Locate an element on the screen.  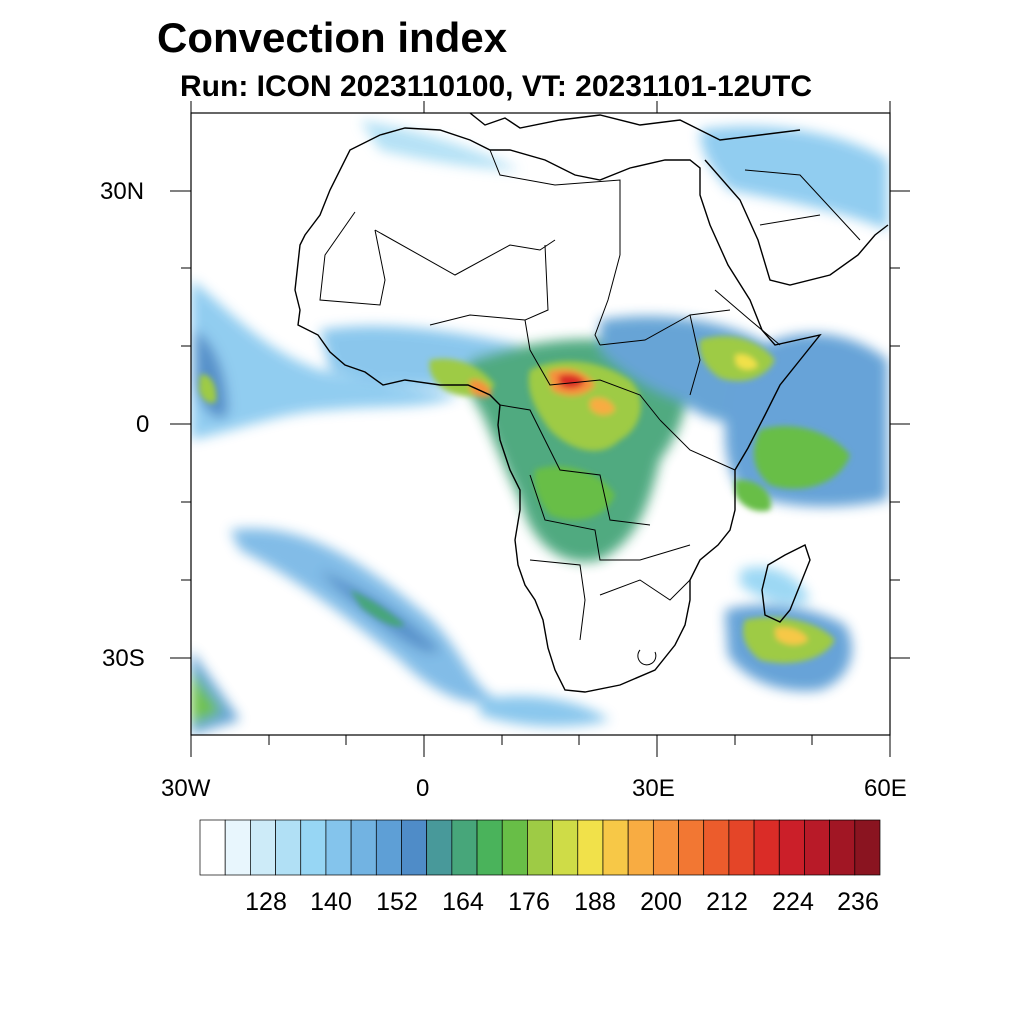
mozambique-convection is located at coordinates (753, 495).